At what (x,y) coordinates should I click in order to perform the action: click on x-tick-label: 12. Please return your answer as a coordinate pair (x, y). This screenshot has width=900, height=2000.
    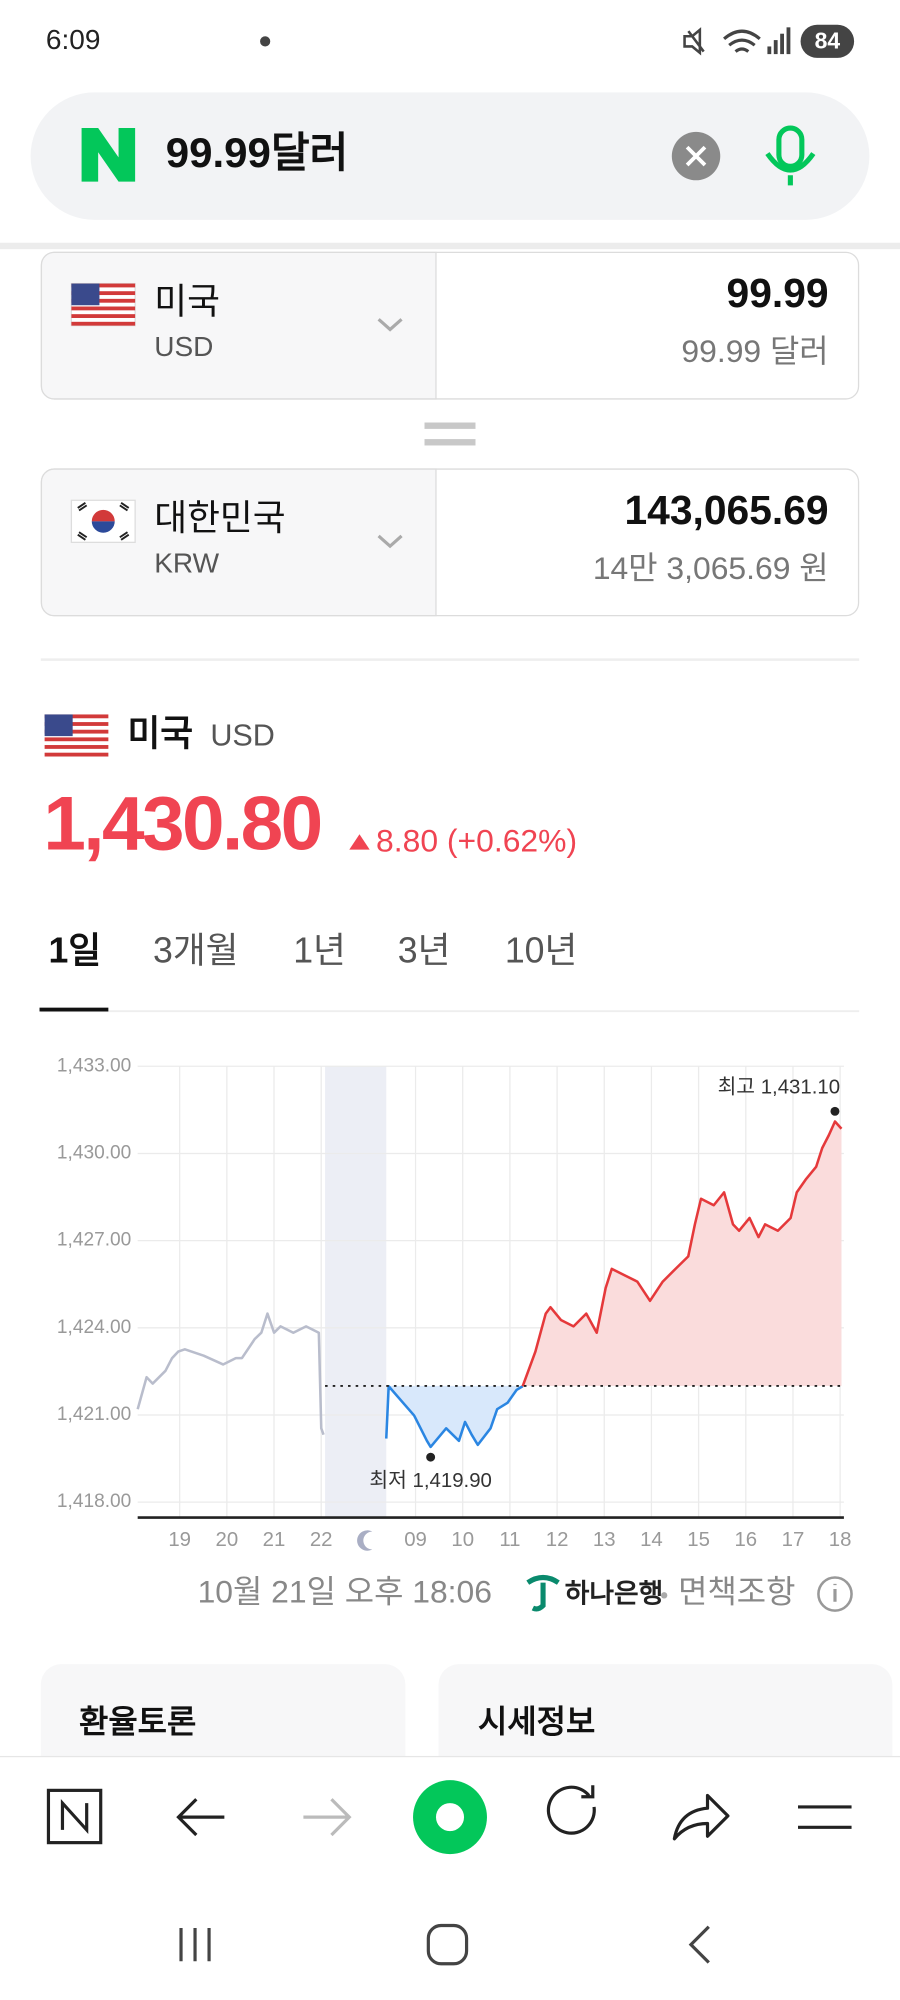
    Looking at the image, I should click on (557, 1540).